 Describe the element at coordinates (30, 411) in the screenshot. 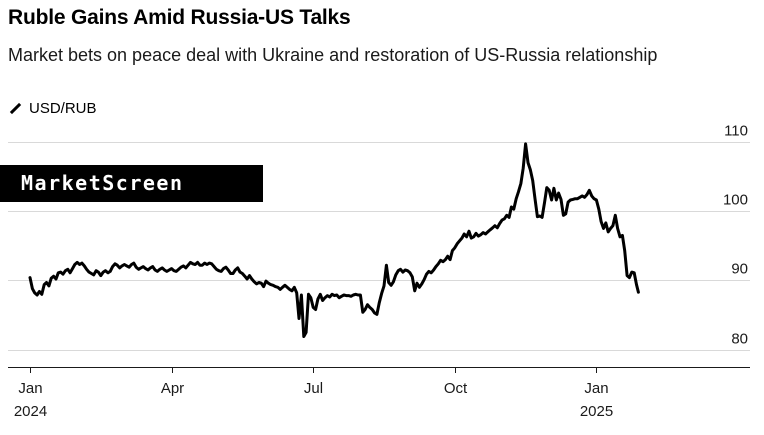

I see `x-tick-year-label: 2024` at that location.